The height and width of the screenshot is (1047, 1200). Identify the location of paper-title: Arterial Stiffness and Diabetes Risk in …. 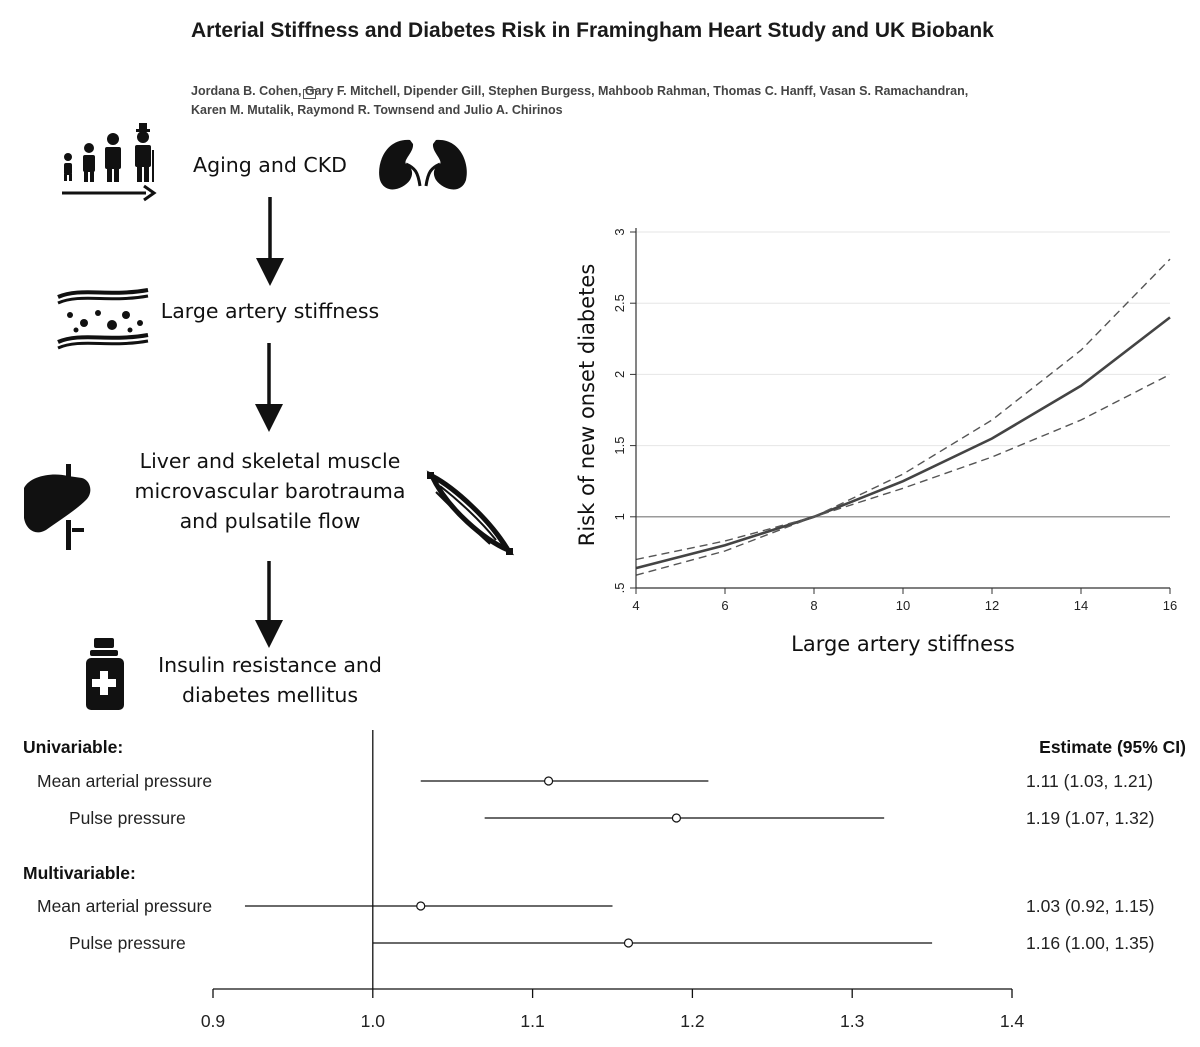
(592, 30).